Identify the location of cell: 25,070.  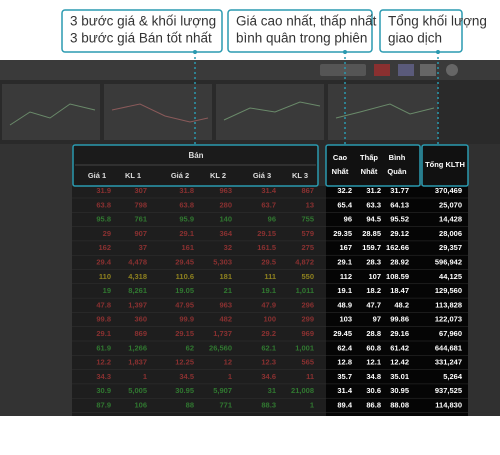
(450, 204).